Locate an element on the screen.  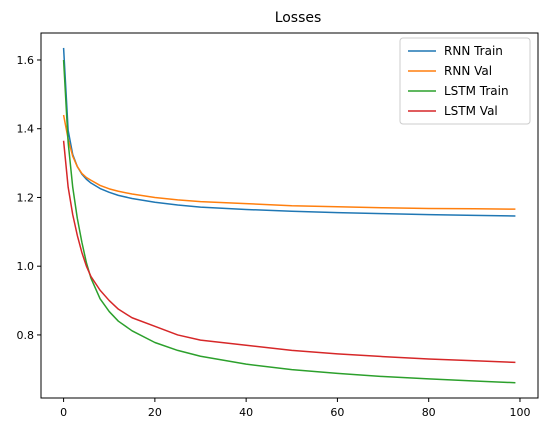
y-tick-label: 1.0 is located at coordinates (26, 266).